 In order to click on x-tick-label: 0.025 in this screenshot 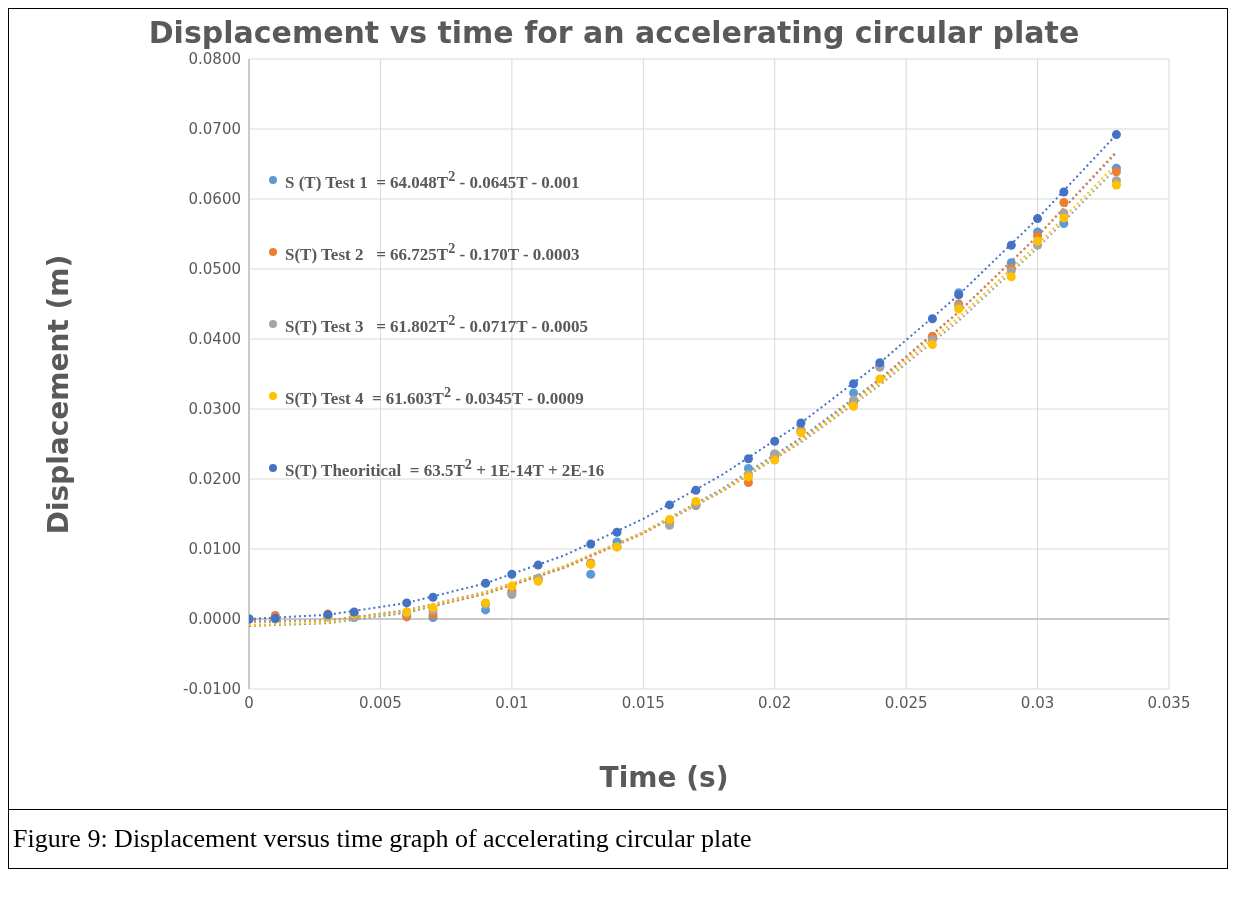, I will do `click(906, 702)`.